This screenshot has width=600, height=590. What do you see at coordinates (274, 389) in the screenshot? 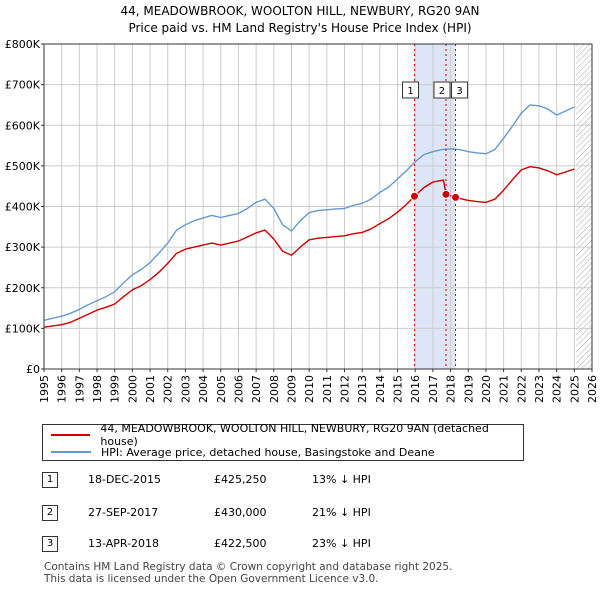
I see `x-tick-label: 2008` at bounding box center [274, 389].